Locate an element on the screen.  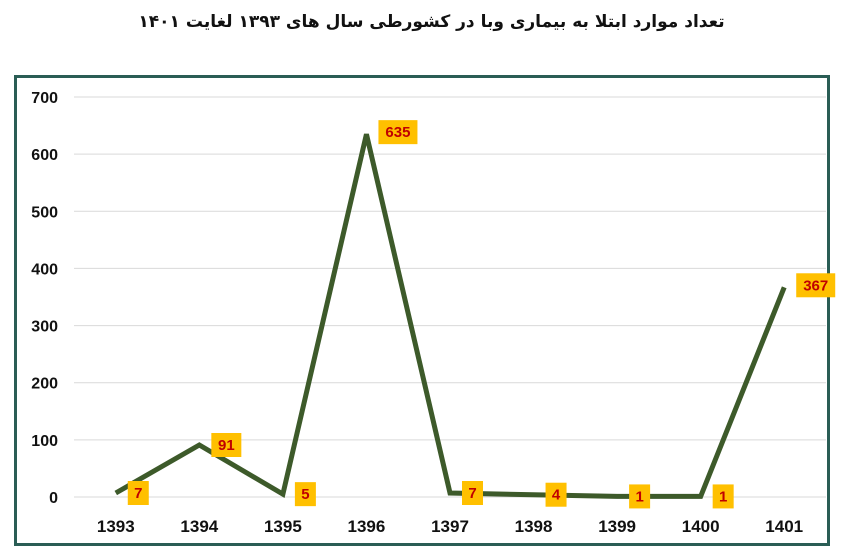
data-label: 367 is located at coordinates (815, 285).